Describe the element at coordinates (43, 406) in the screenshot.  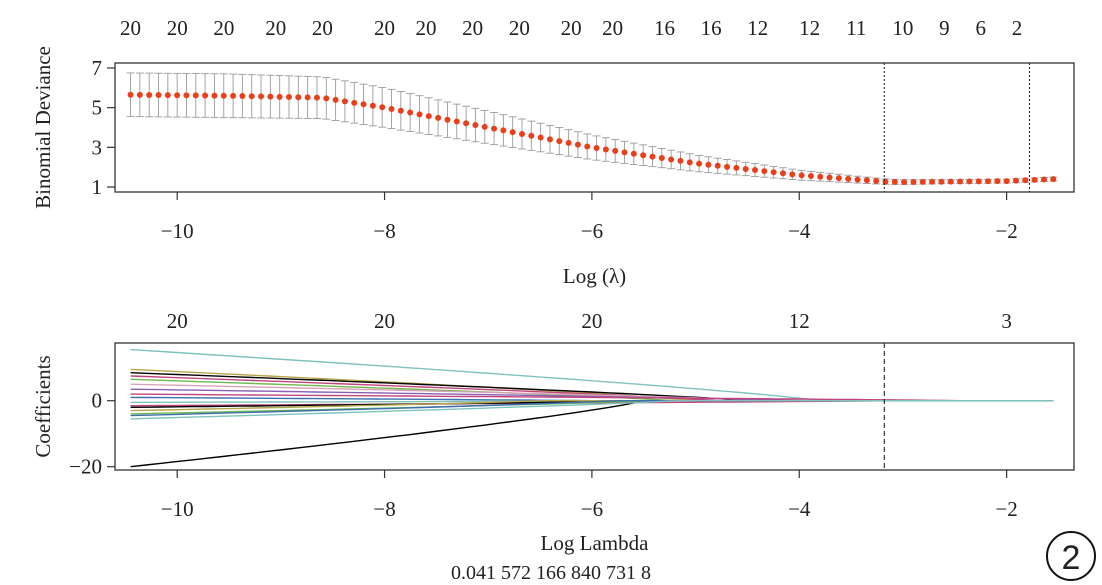
I see `y-axis-label: Coefficients` at that location.